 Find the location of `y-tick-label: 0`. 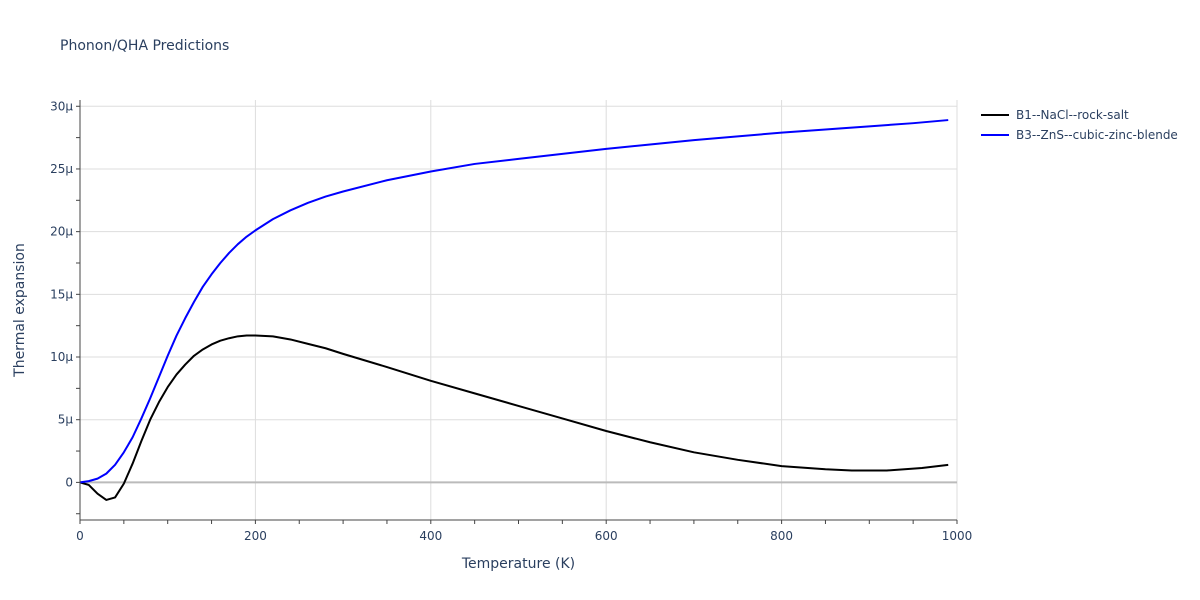

y-tick-label: 0 is located at coordinates (69, 482).